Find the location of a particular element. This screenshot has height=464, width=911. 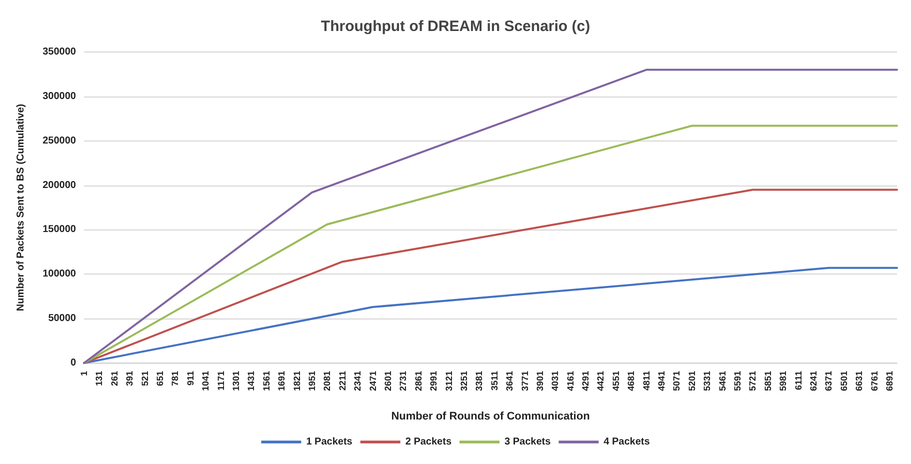

x-tick-label: 4291 is located at coordinates (585, 381).